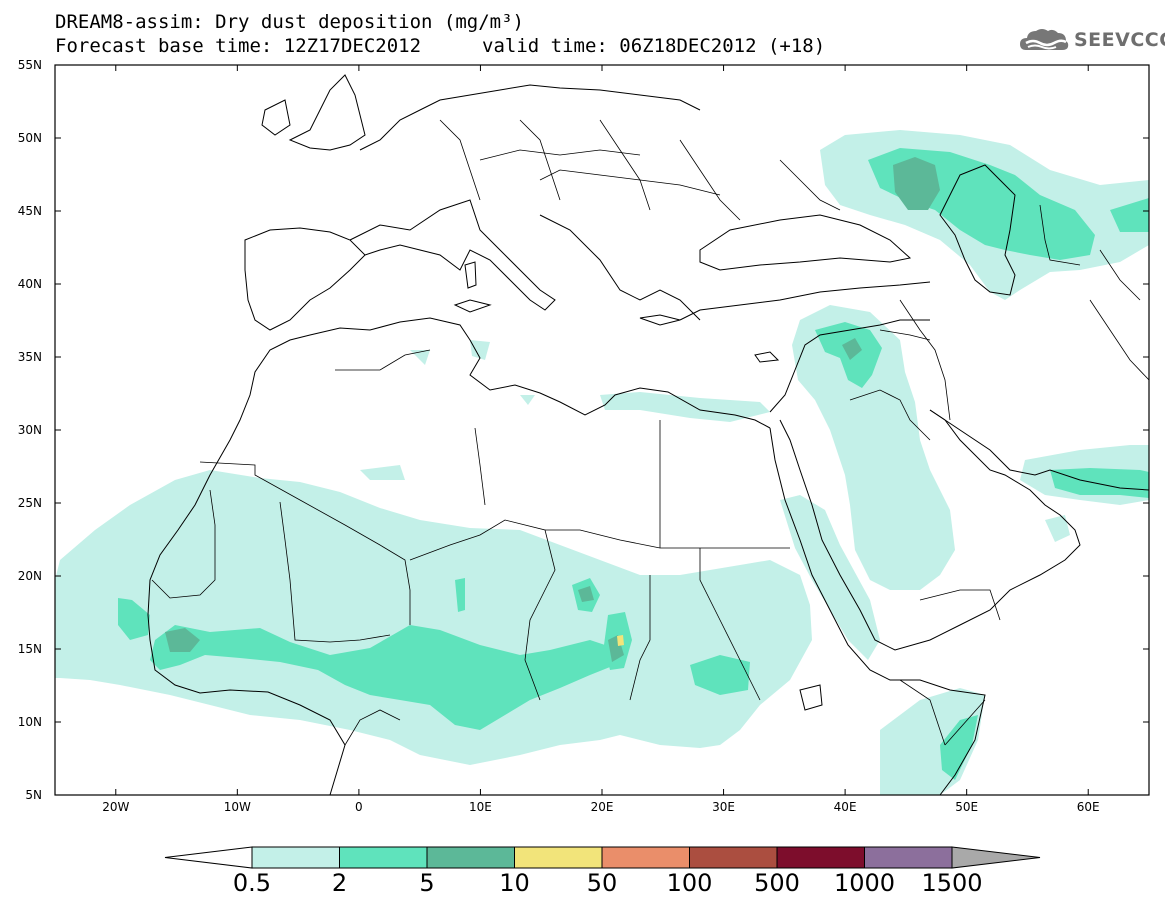 The width and height of the screenshot is (1165, 907). I want to click on lat-tick-label: 5N, so click(33, 795).